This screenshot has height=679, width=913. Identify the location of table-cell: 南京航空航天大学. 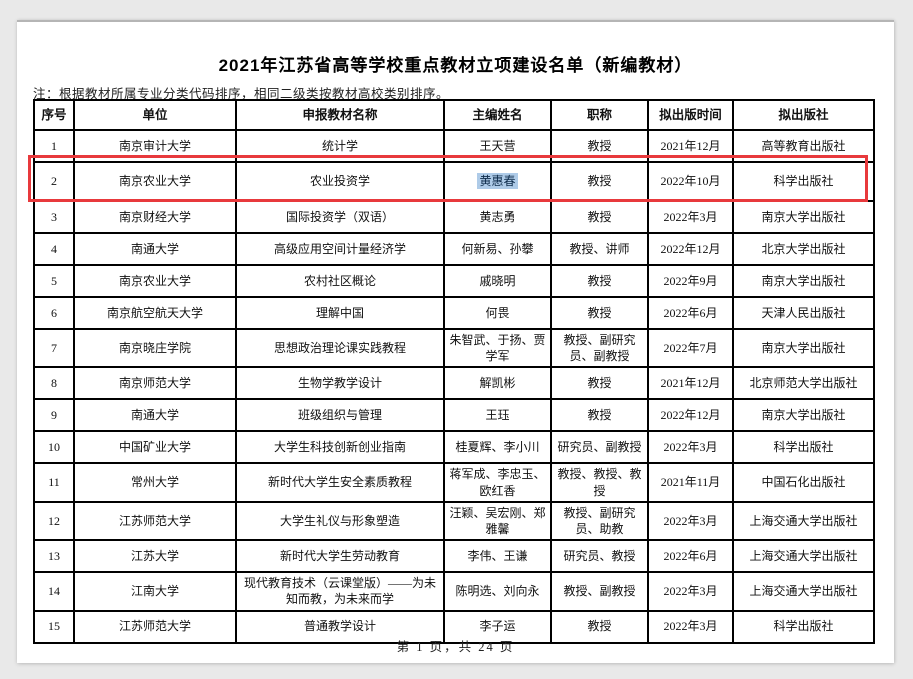
(155, 313).